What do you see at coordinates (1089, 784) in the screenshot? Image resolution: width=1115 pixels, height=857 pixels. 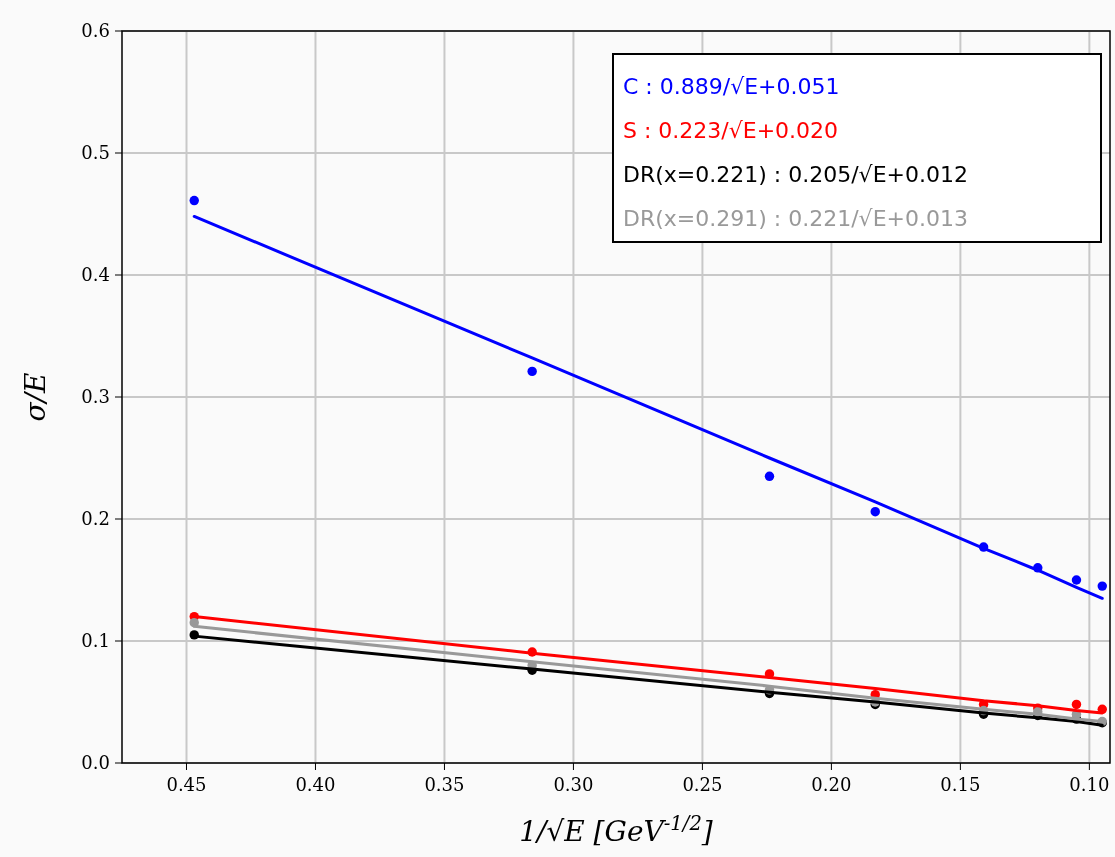 I see `x-tick-label: 0.10` at bounding box center [1089, 784].